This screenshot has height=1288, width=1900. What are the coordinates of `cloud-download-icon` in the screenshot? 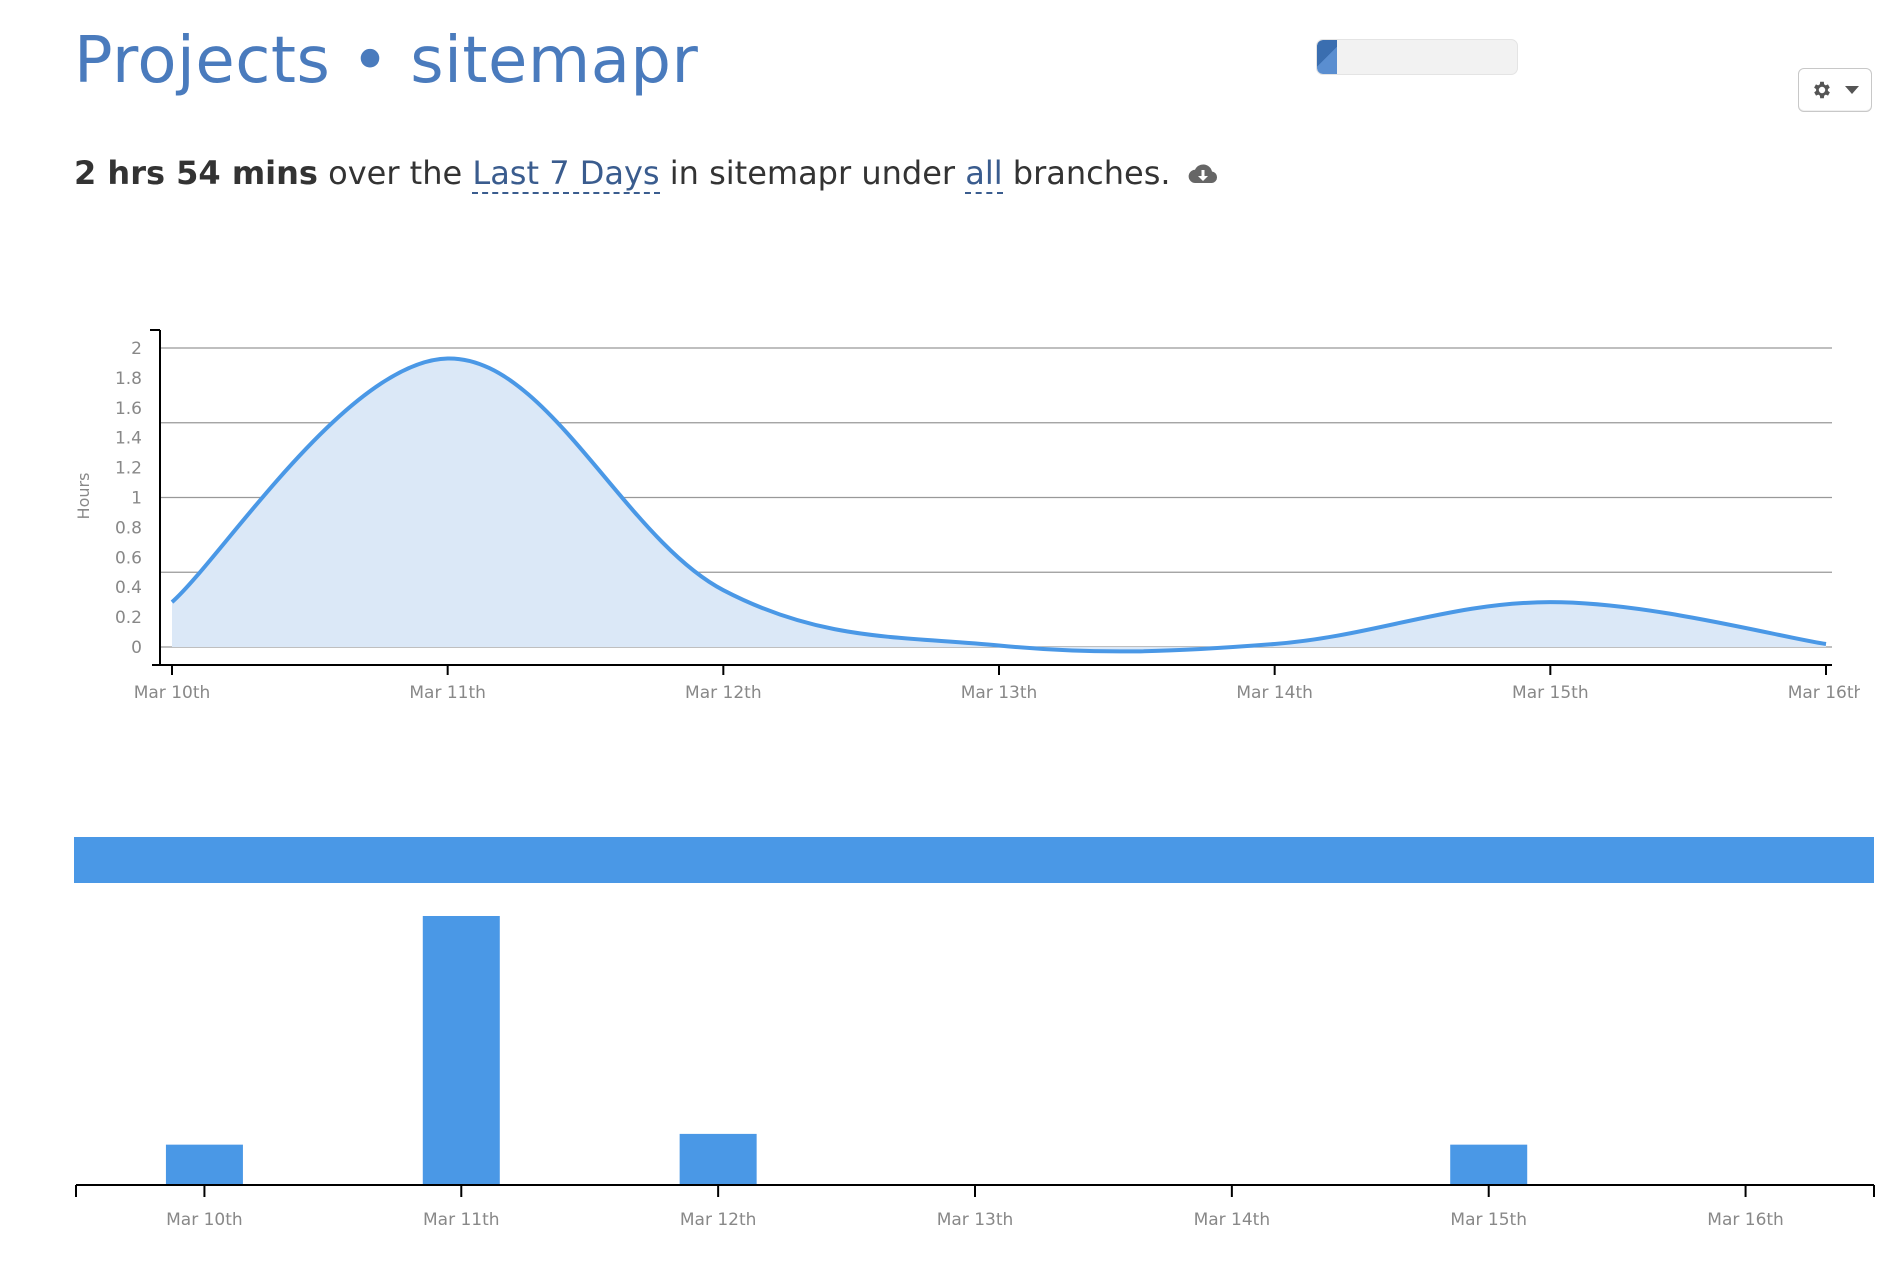 It's located at (1203, 175).